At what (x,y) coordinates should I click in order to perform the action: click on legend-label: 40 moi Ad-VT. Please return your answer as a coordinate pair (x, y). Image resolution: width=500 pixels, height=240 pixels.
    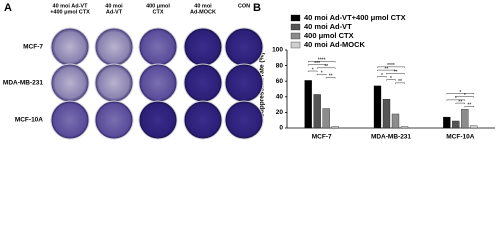
    Looking at the image, I should click on (328, 26).